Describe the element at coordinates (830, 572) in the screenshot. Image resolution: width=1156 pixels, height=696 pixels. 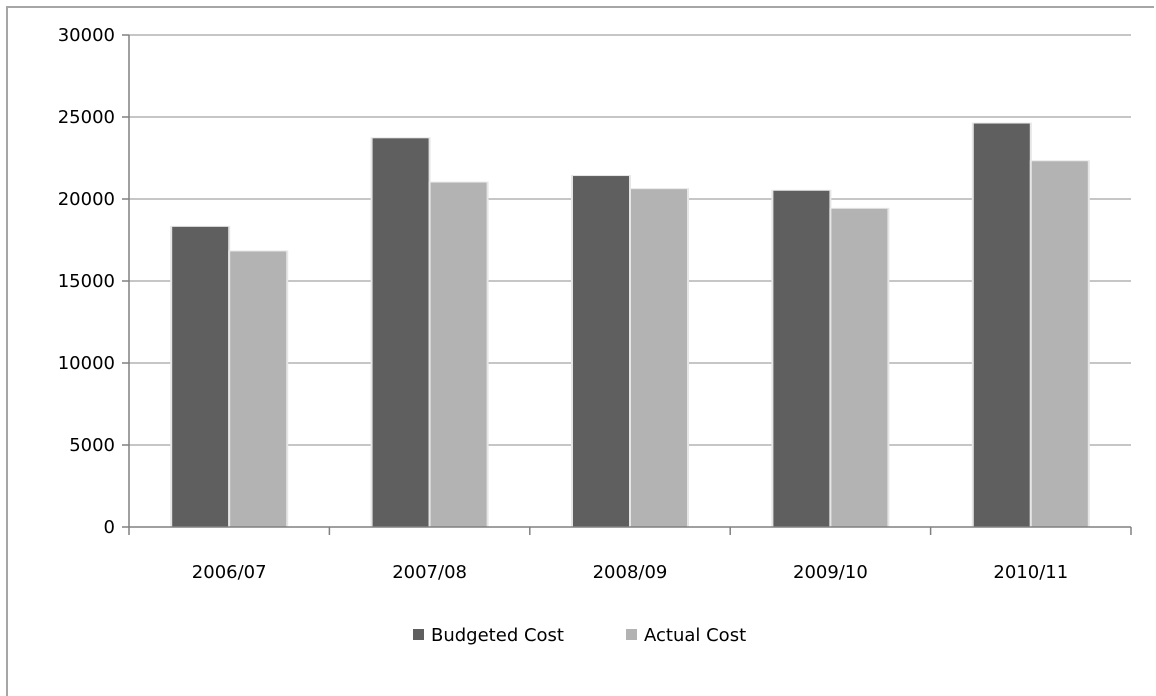
I see `x-tick-label: 2009/10` at that location.